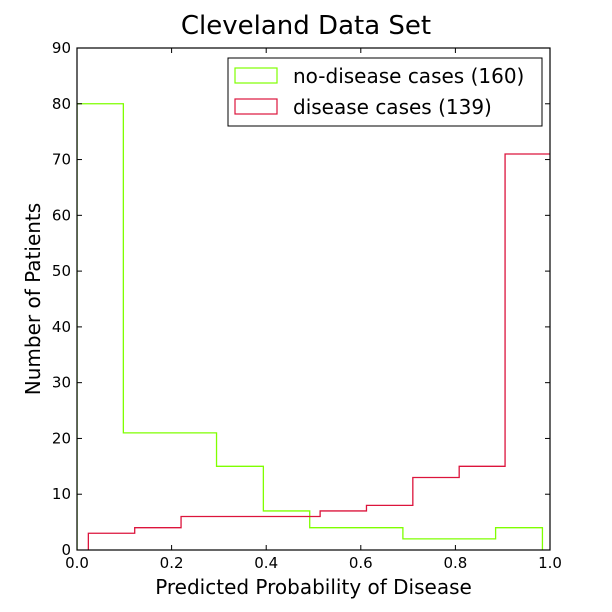 The height and width of the screenshot is (612, 612). Describe the element at coordinates (455, 563) in the screenshot. I see `x-tick-label-4: 0.8` at that location.